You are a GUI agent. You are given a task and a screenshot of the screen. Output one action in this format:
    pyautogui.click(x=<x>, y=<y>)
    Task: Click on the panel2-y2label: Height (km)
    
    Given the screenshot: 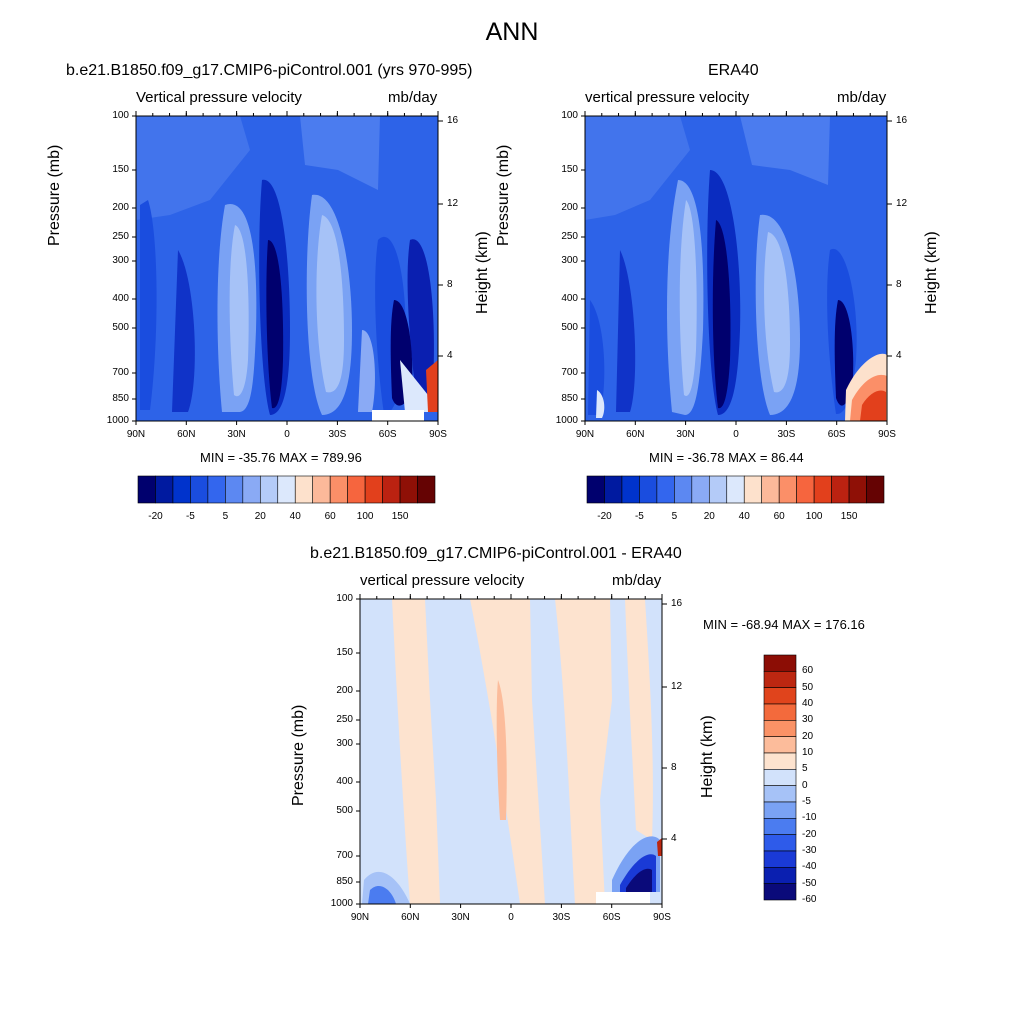 What is the action you would take?
    pyautogui.click(x=931, y=272)
    